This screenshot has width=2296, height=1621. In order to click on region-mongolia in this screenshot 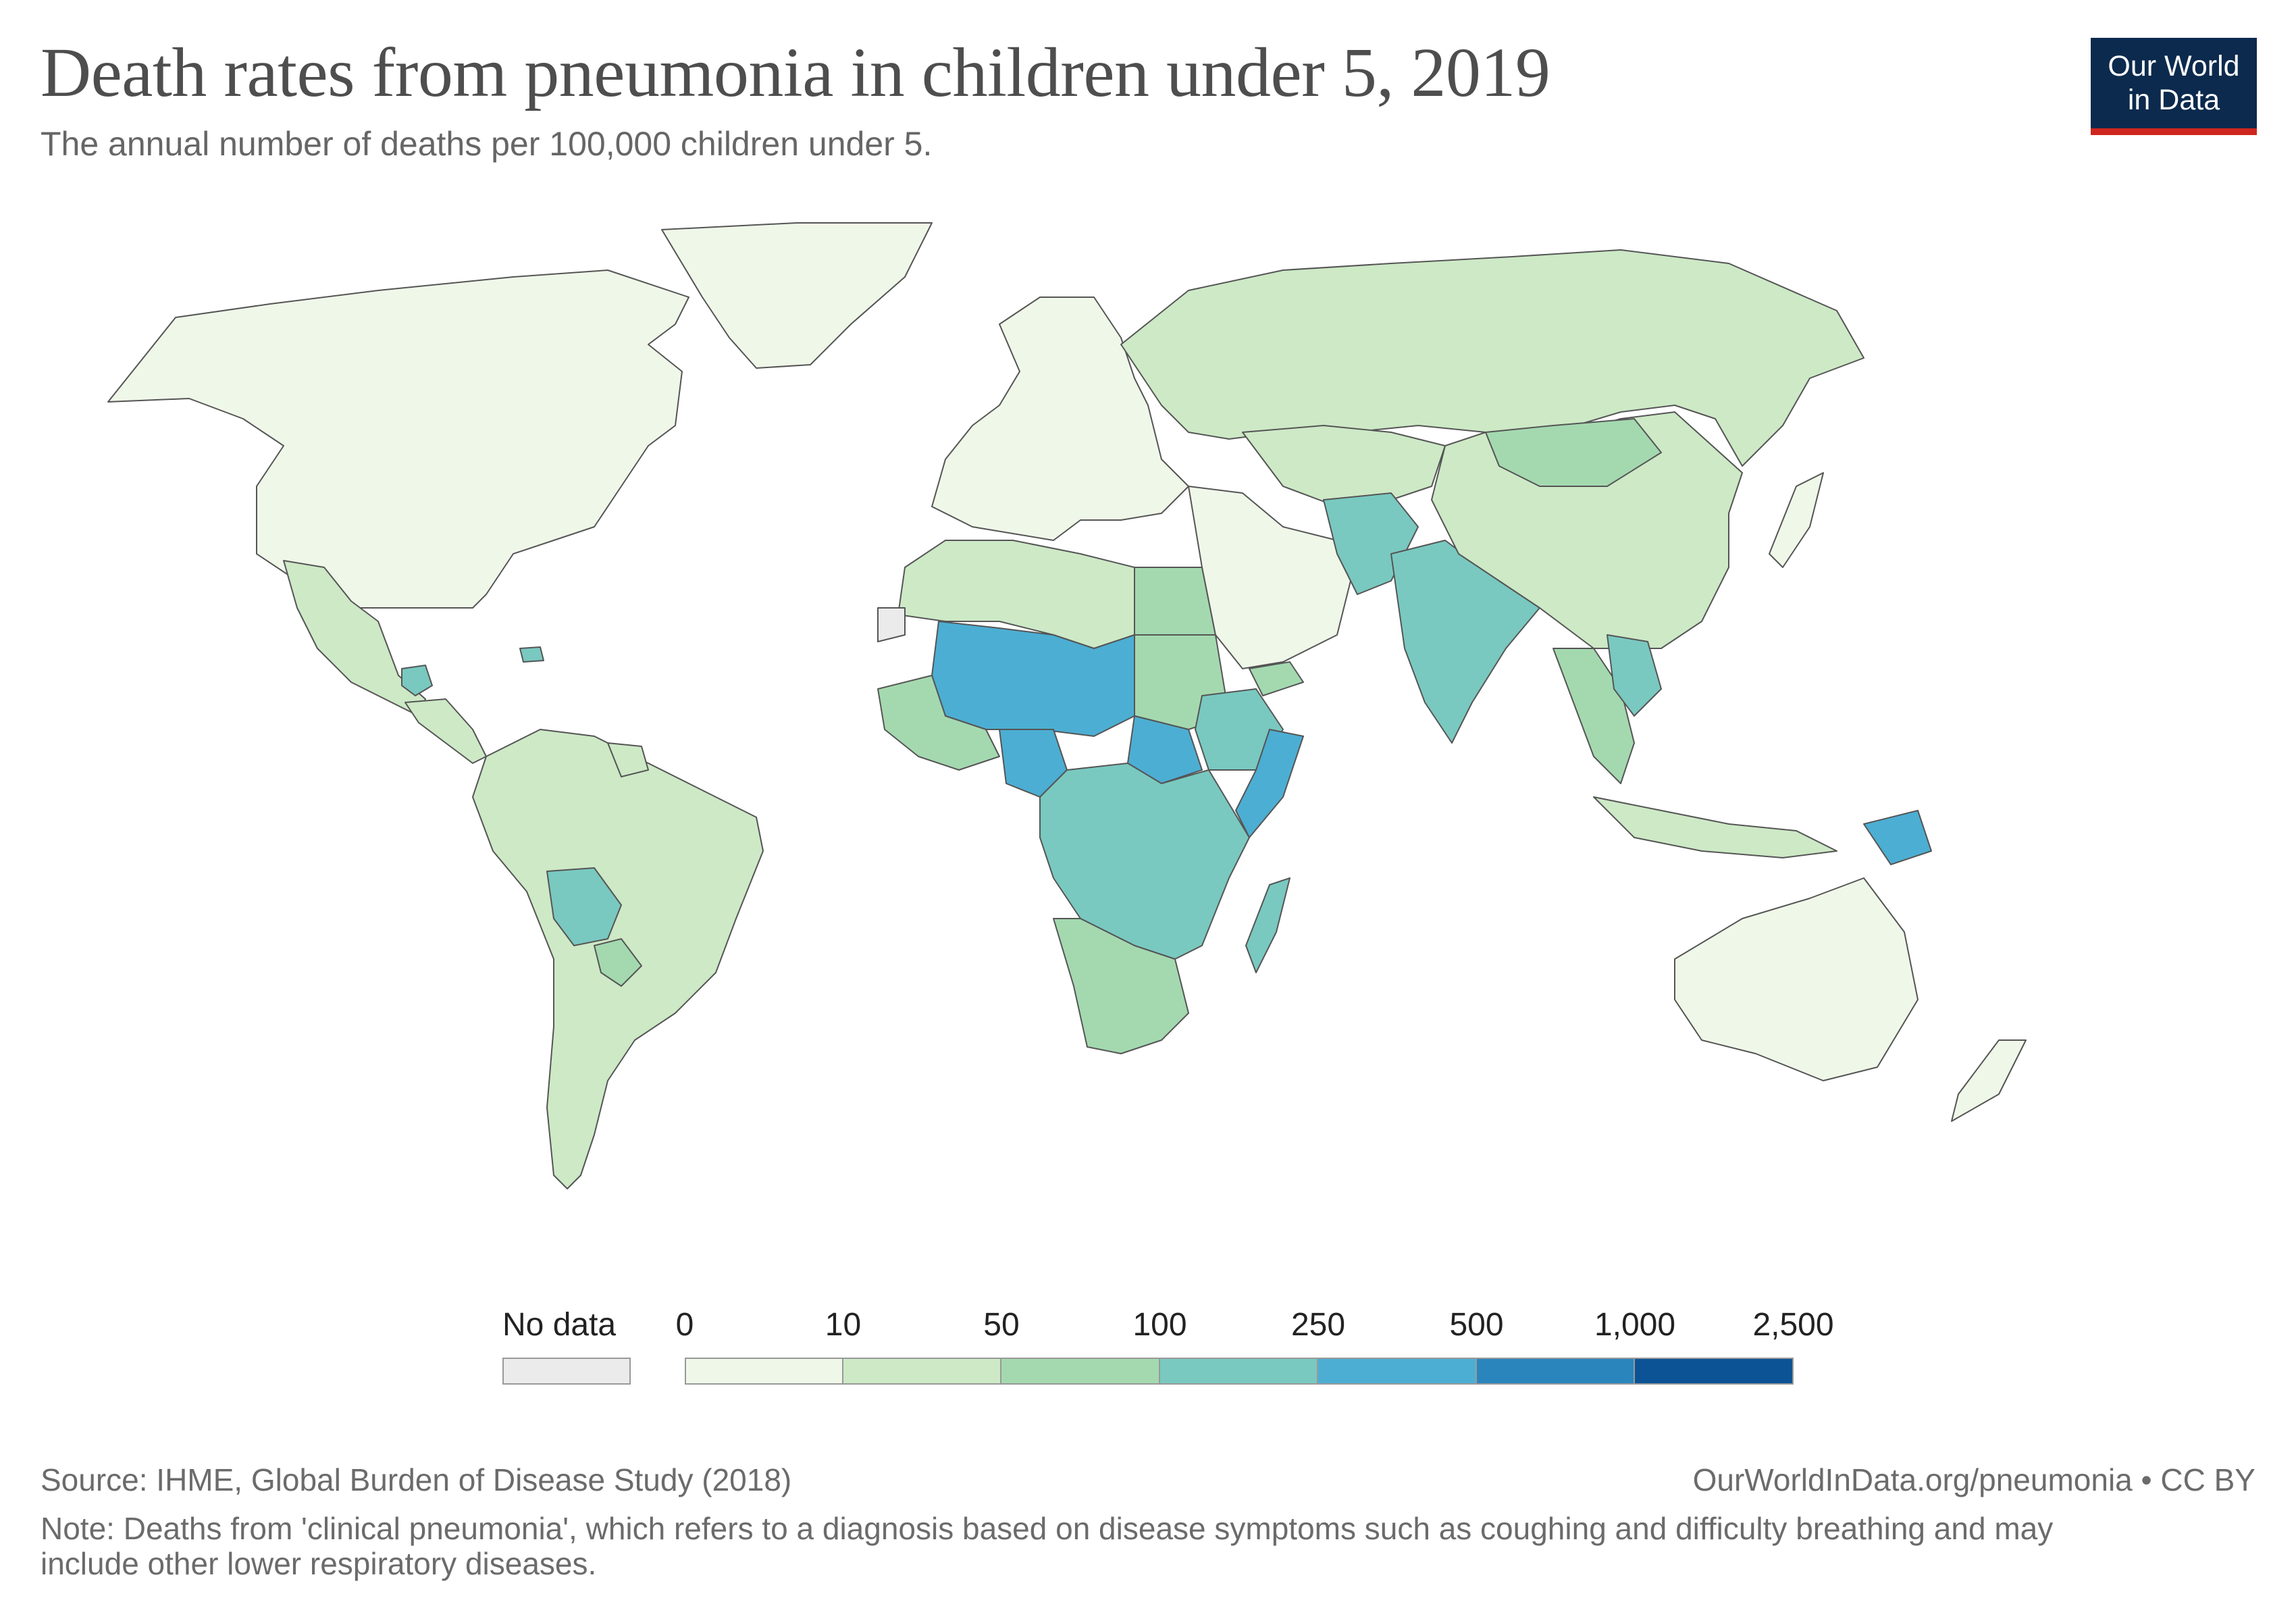, I will do `click(1573, 452)`.